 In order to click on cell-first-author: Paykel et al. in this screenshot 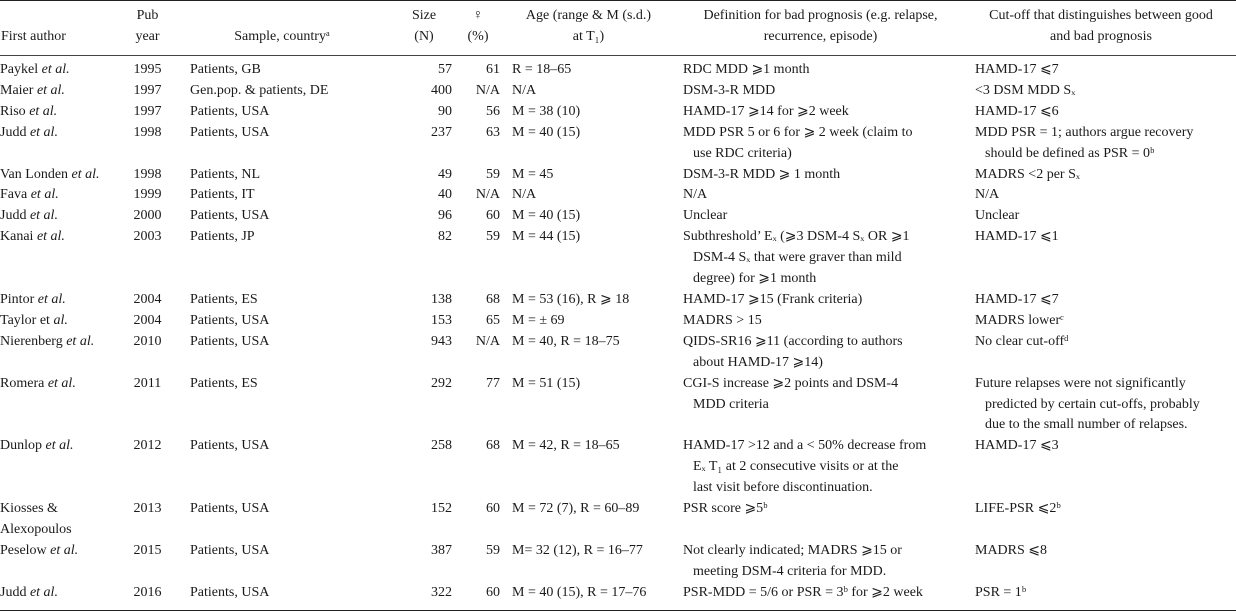, I will do `click(62, 68)`.